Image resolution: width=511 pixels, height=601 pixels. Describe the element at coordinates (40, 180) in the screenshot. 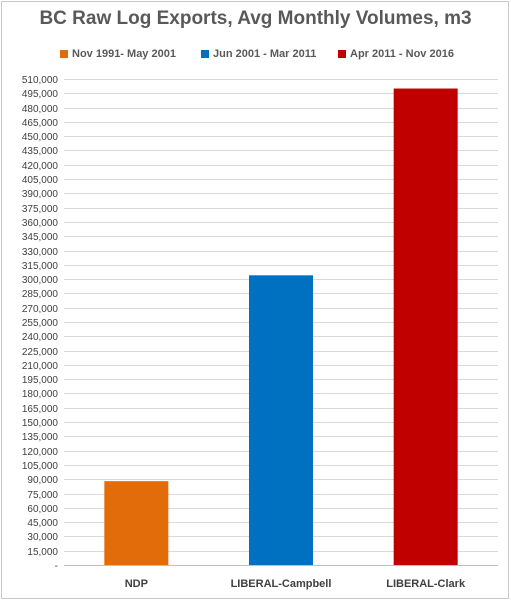

I see `y-tick-label: 405,000` at that location.